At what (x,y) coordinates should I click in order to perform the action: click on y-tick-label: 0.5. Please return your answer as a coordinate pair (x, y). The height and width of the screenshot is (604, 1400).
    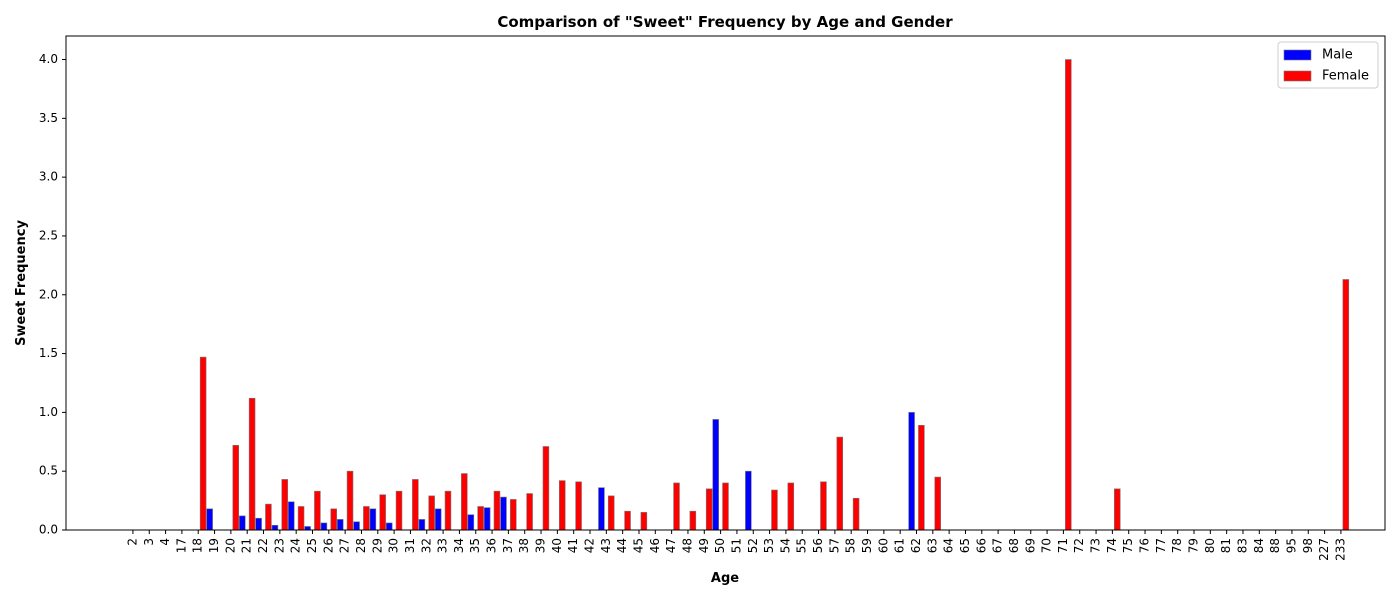
    Looking at the image, I should click on (48, 471).